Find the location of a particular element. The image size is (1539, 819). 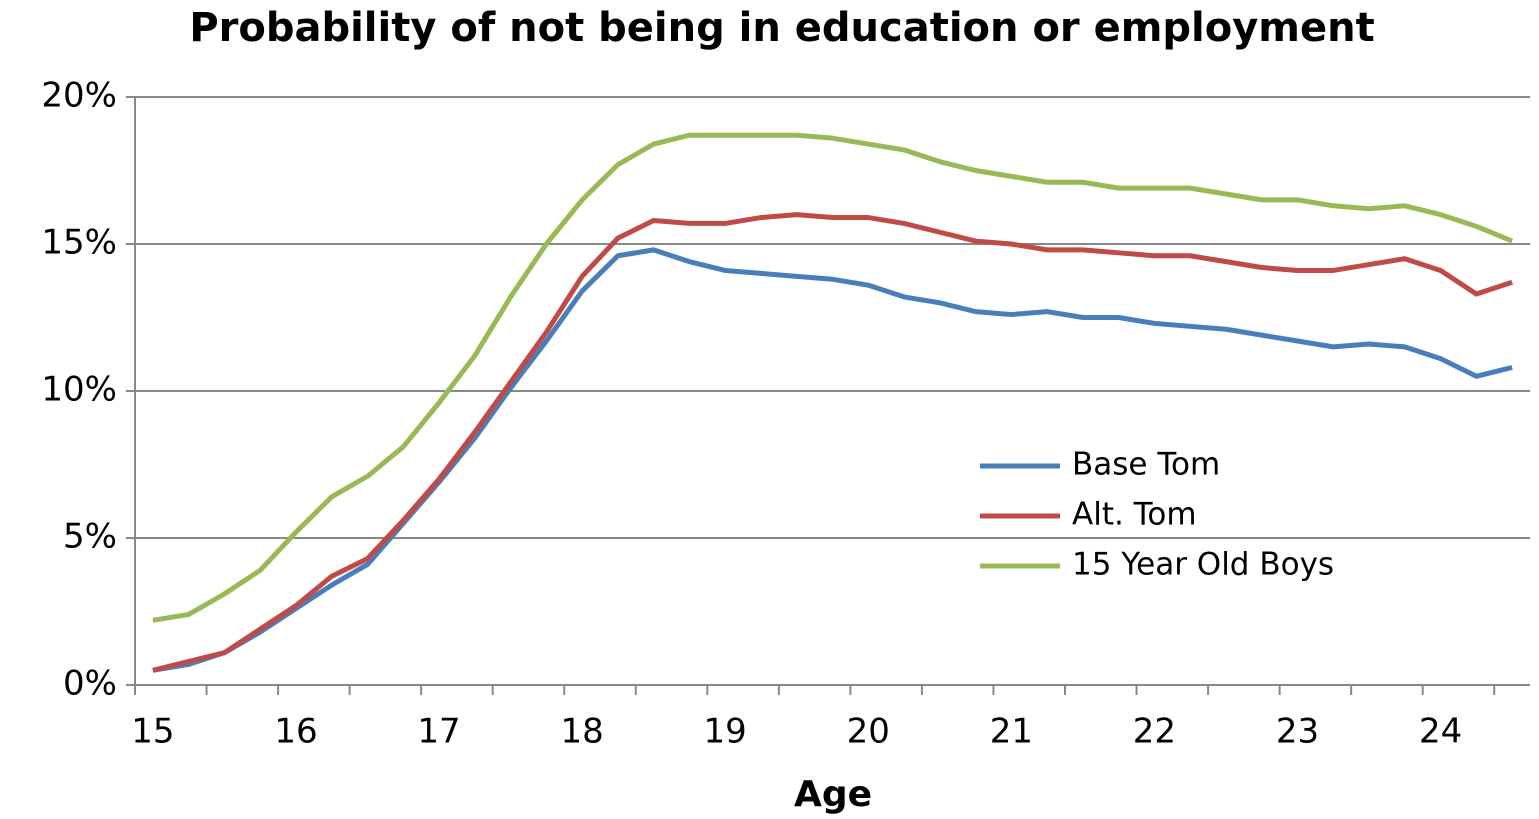

x-tick-label: 15 is located at coordinates (152, 732).